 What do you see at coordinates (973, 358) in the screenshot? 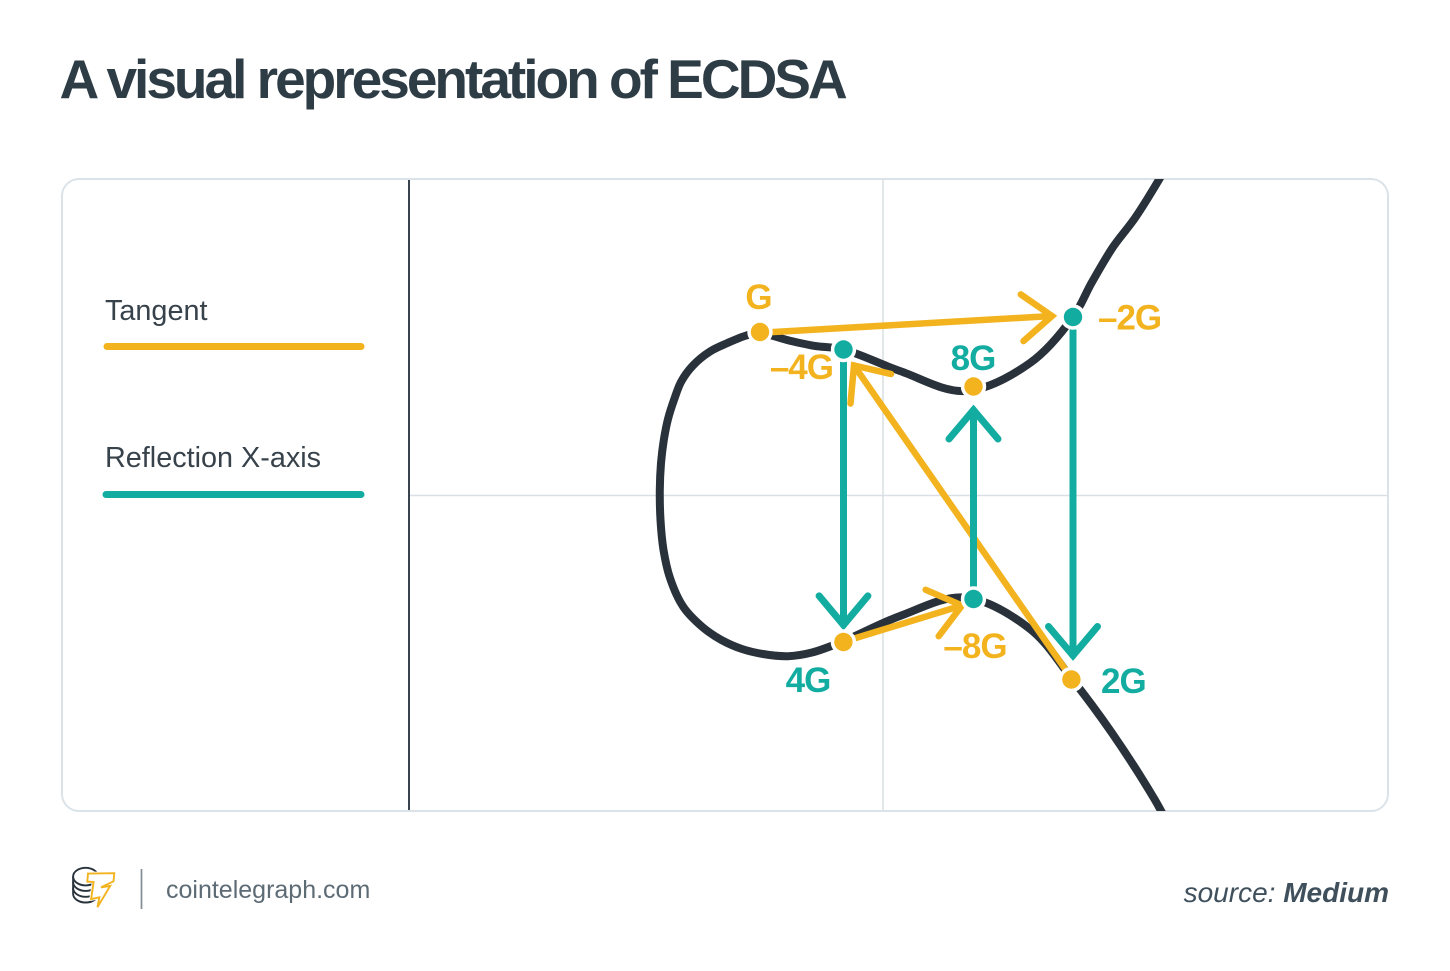
I see `svg-text: 8G` at bounding box center [973, 358].